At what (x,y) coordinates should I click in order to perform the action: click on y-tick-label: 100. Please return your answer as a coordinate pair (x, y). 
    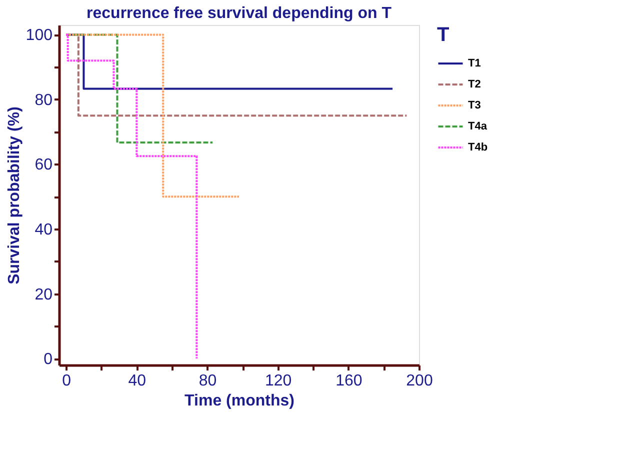
    Looking at the image, I should click on (39, 35).